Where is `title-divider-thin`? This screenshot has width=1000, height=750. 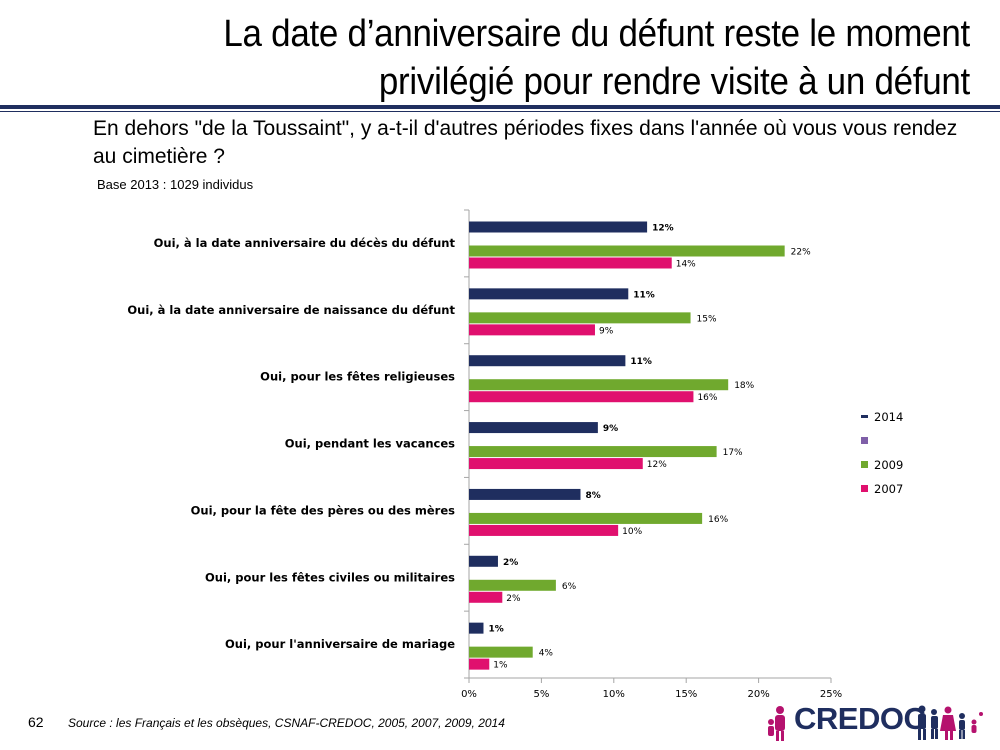
title-divider-thin is located at coordinates (500, 111).